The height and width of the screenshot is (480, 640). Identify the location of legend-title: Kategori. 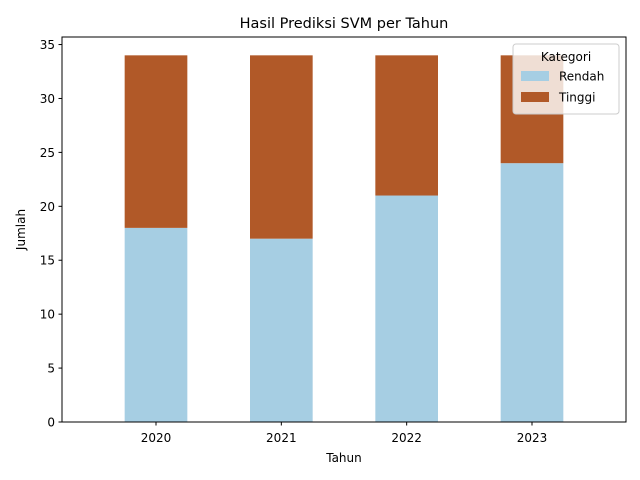
(566, 57).